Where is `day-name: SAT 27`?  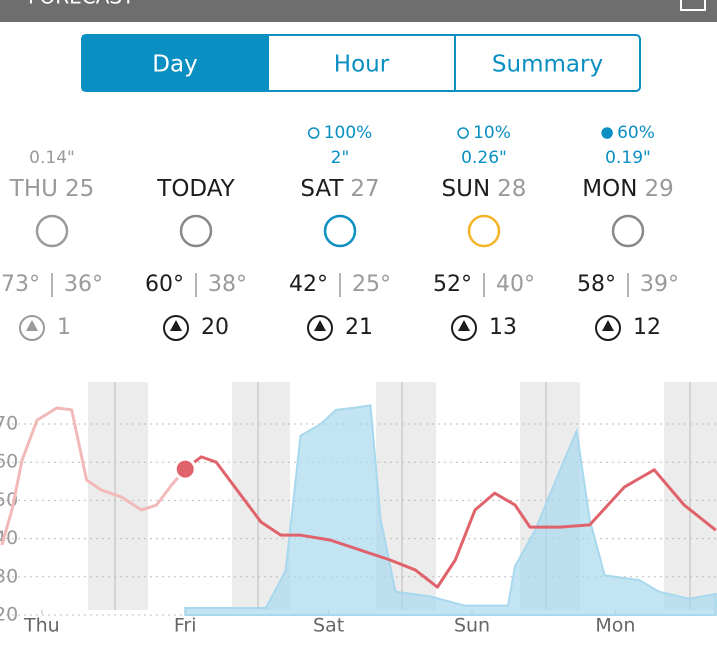
day-name: SAT 27 is located at coordinates (339, 189).